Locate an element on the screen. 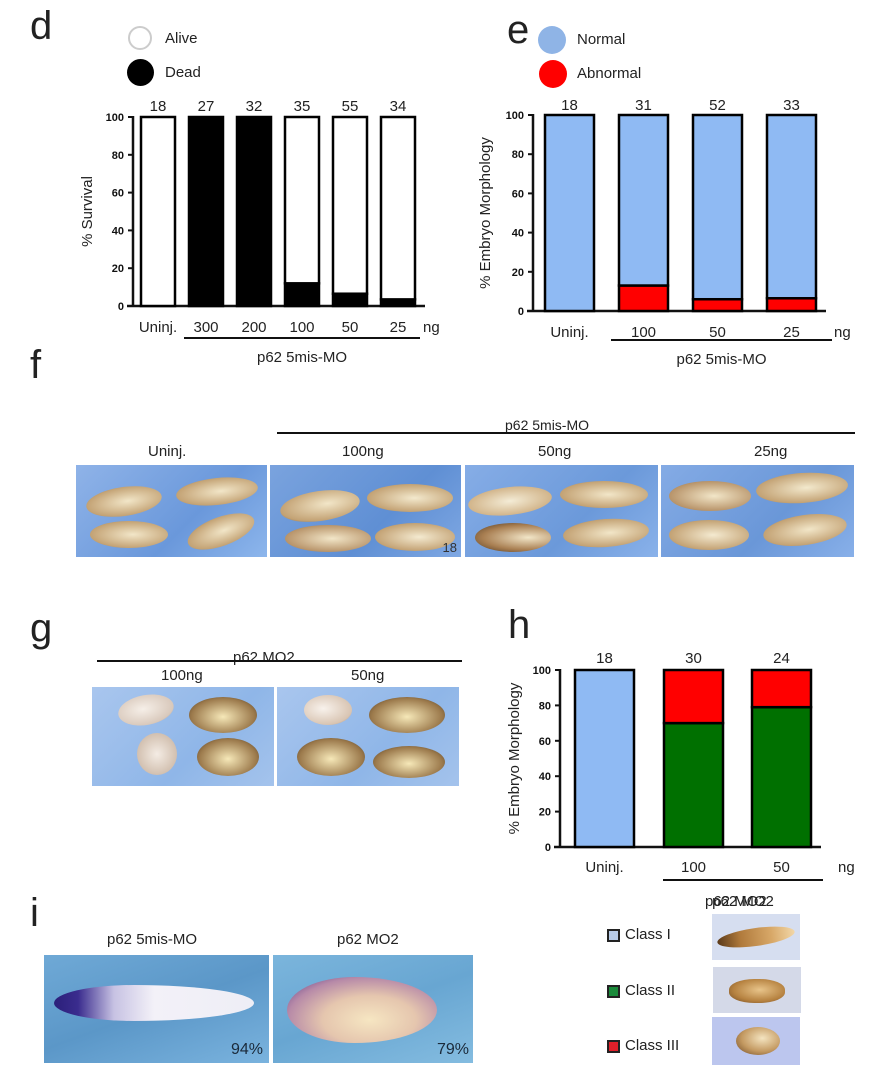 The width and height of the screenshot is (870, 1086). y-tick-label-h: 20 is located at coordinates (545, 813).